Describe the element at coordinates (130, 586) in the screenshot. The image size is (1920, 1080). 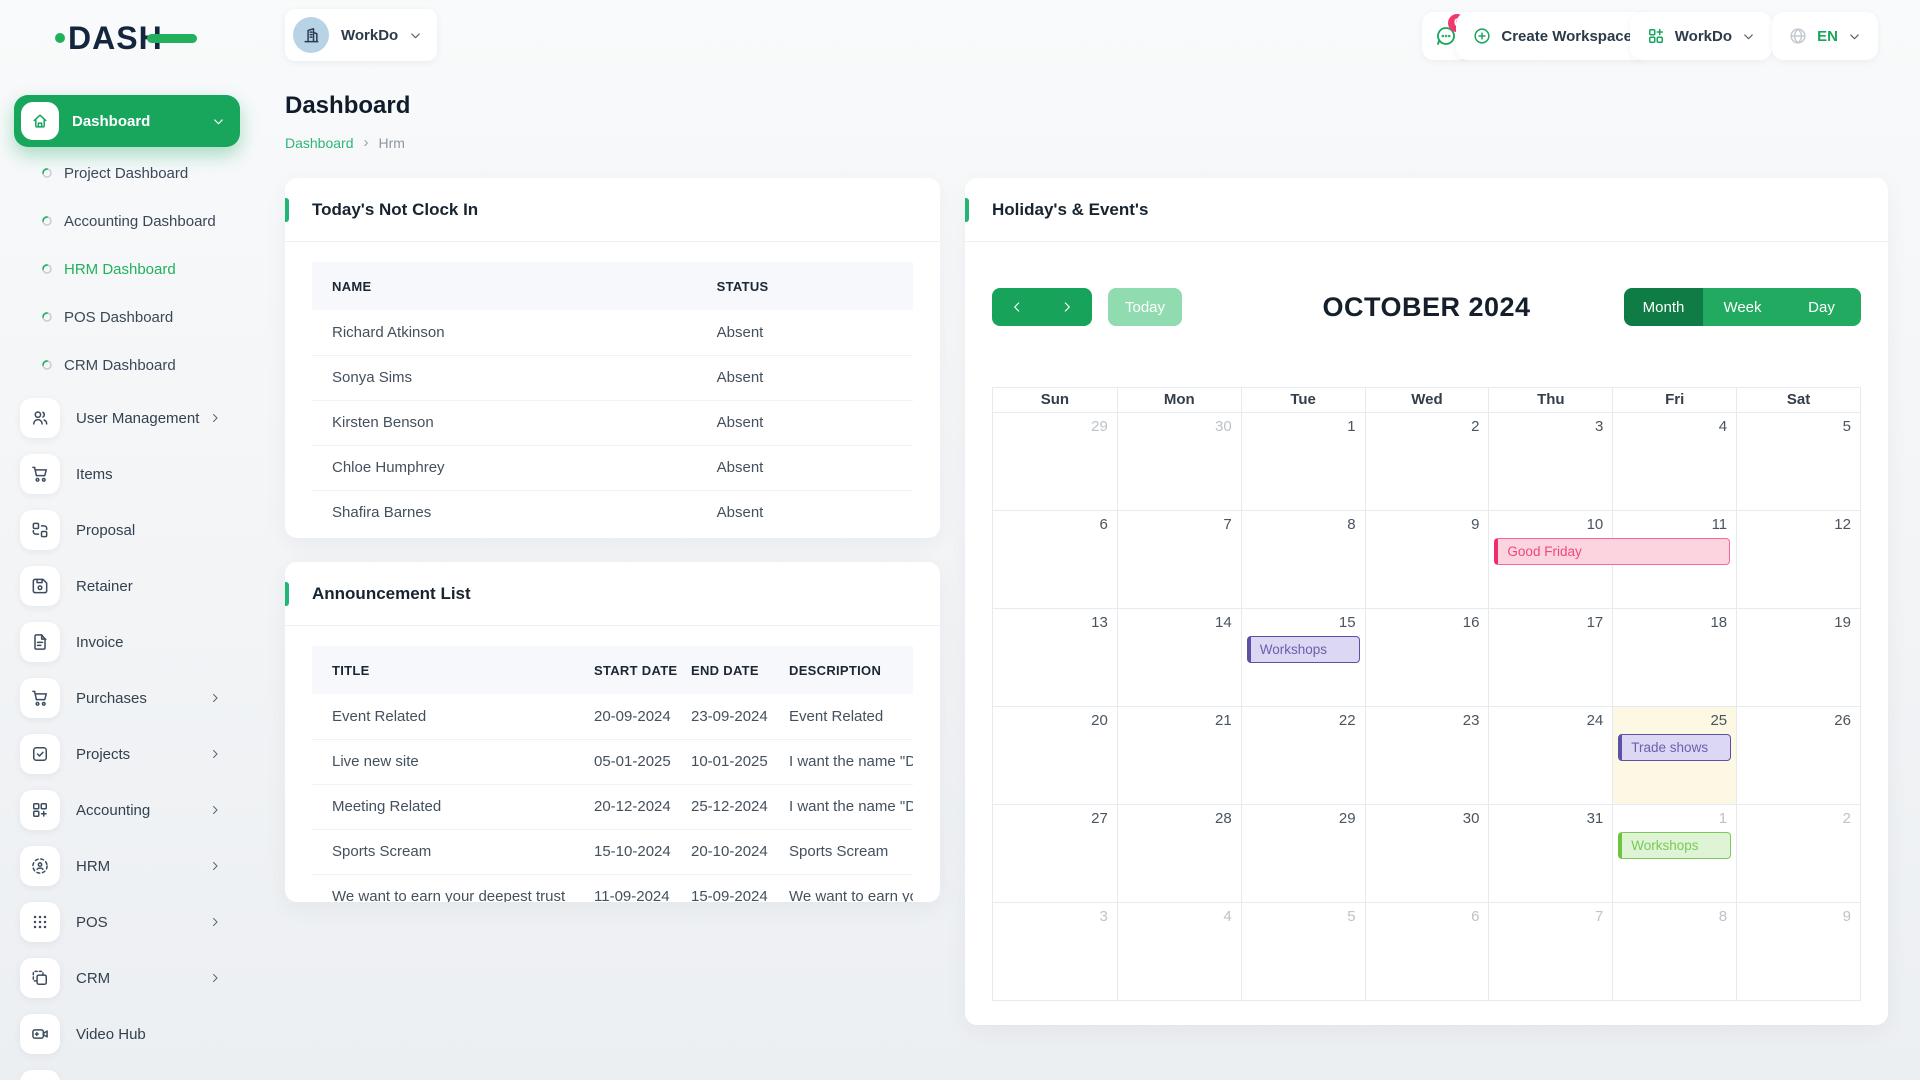
I see `sidebar-item-retainer: Retainer` at that location.